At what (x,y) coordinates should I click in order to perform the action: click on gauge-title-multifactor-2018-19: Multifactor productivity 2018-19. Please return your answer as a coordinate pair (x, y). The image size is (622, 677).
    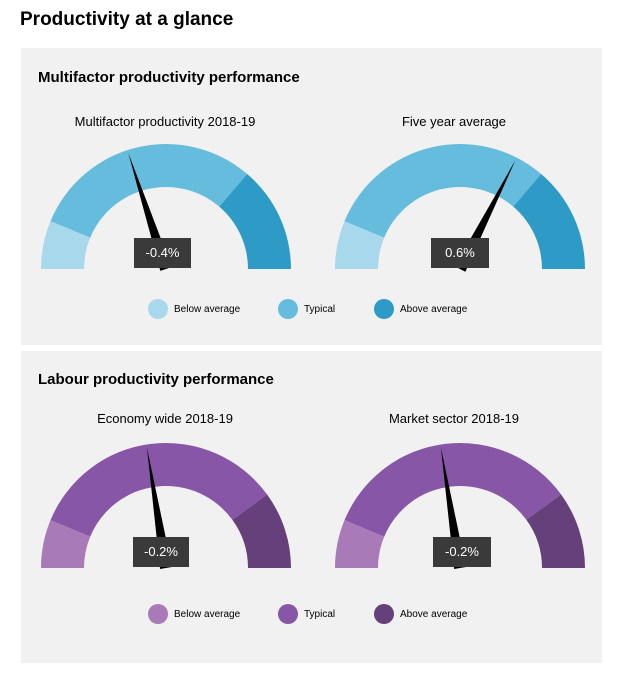
    Looking at the image, I should click on (165, 121).